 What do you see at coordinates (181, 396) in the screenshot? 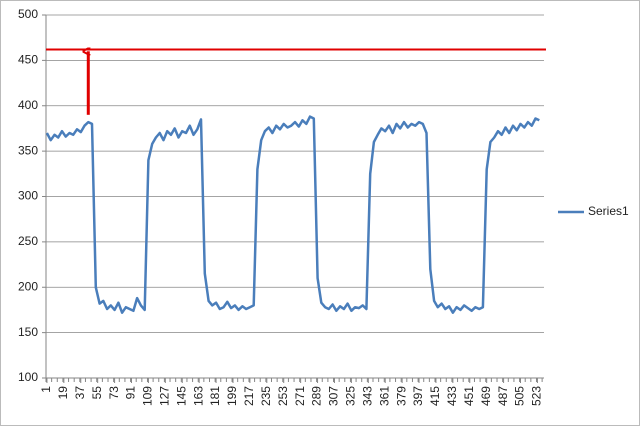
I see `x-tick-label: 145` at bounding box center [181, 396].